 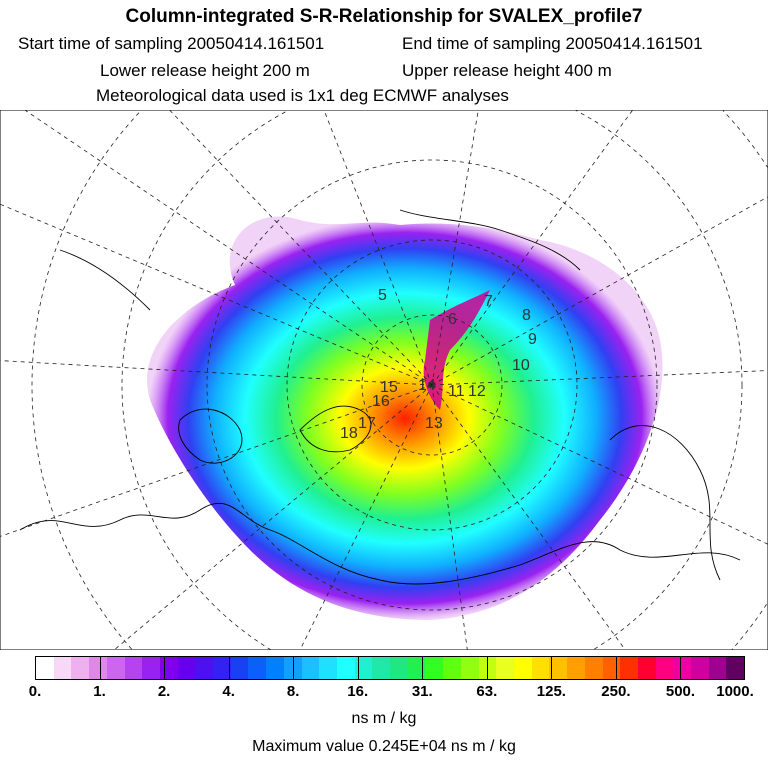 I want to click on contour-label: 9, so click(x=532, y=339).